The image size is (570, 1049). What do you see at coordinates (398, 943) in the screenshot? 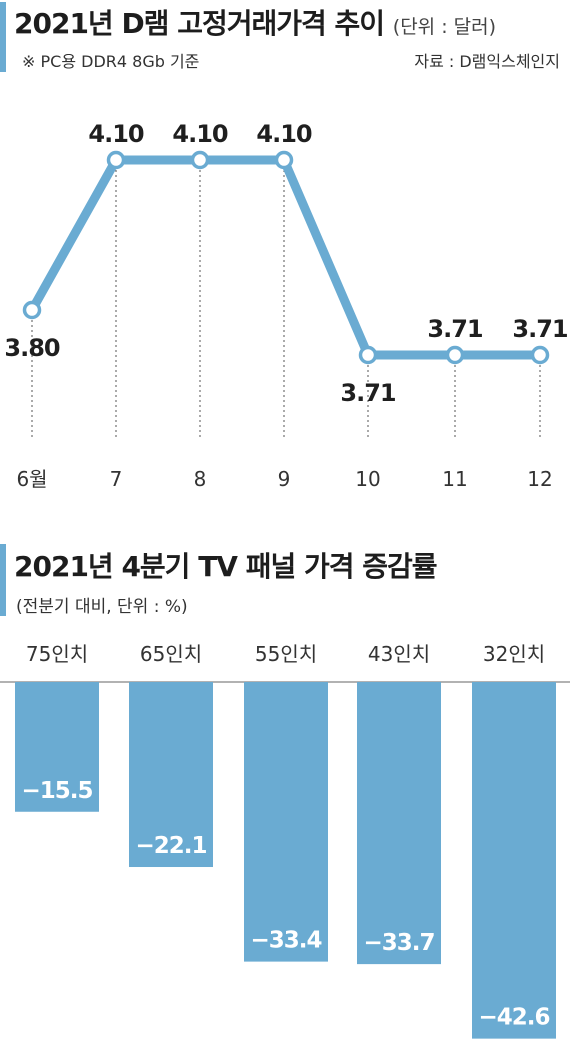
I see `bar-value-label: −33.7` at bounding box center [398, 943].